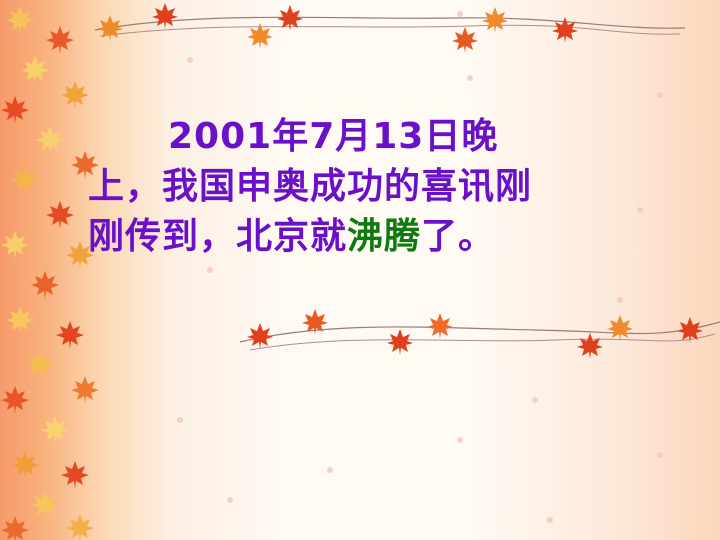 Image resolution: width=720 pixels, height=540 pixels. I want to click on middle-leaf-garland, so click(479, 334).